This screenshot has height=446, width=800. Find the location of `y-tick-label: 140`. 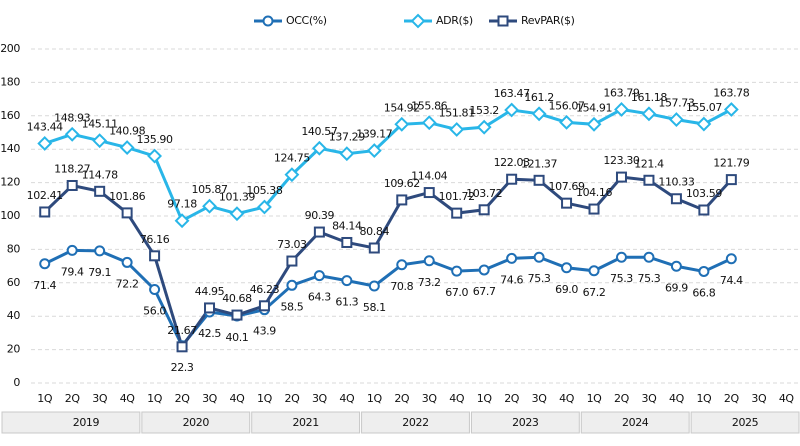

y-tick-label: 140 is located at coordinates (10, 148).